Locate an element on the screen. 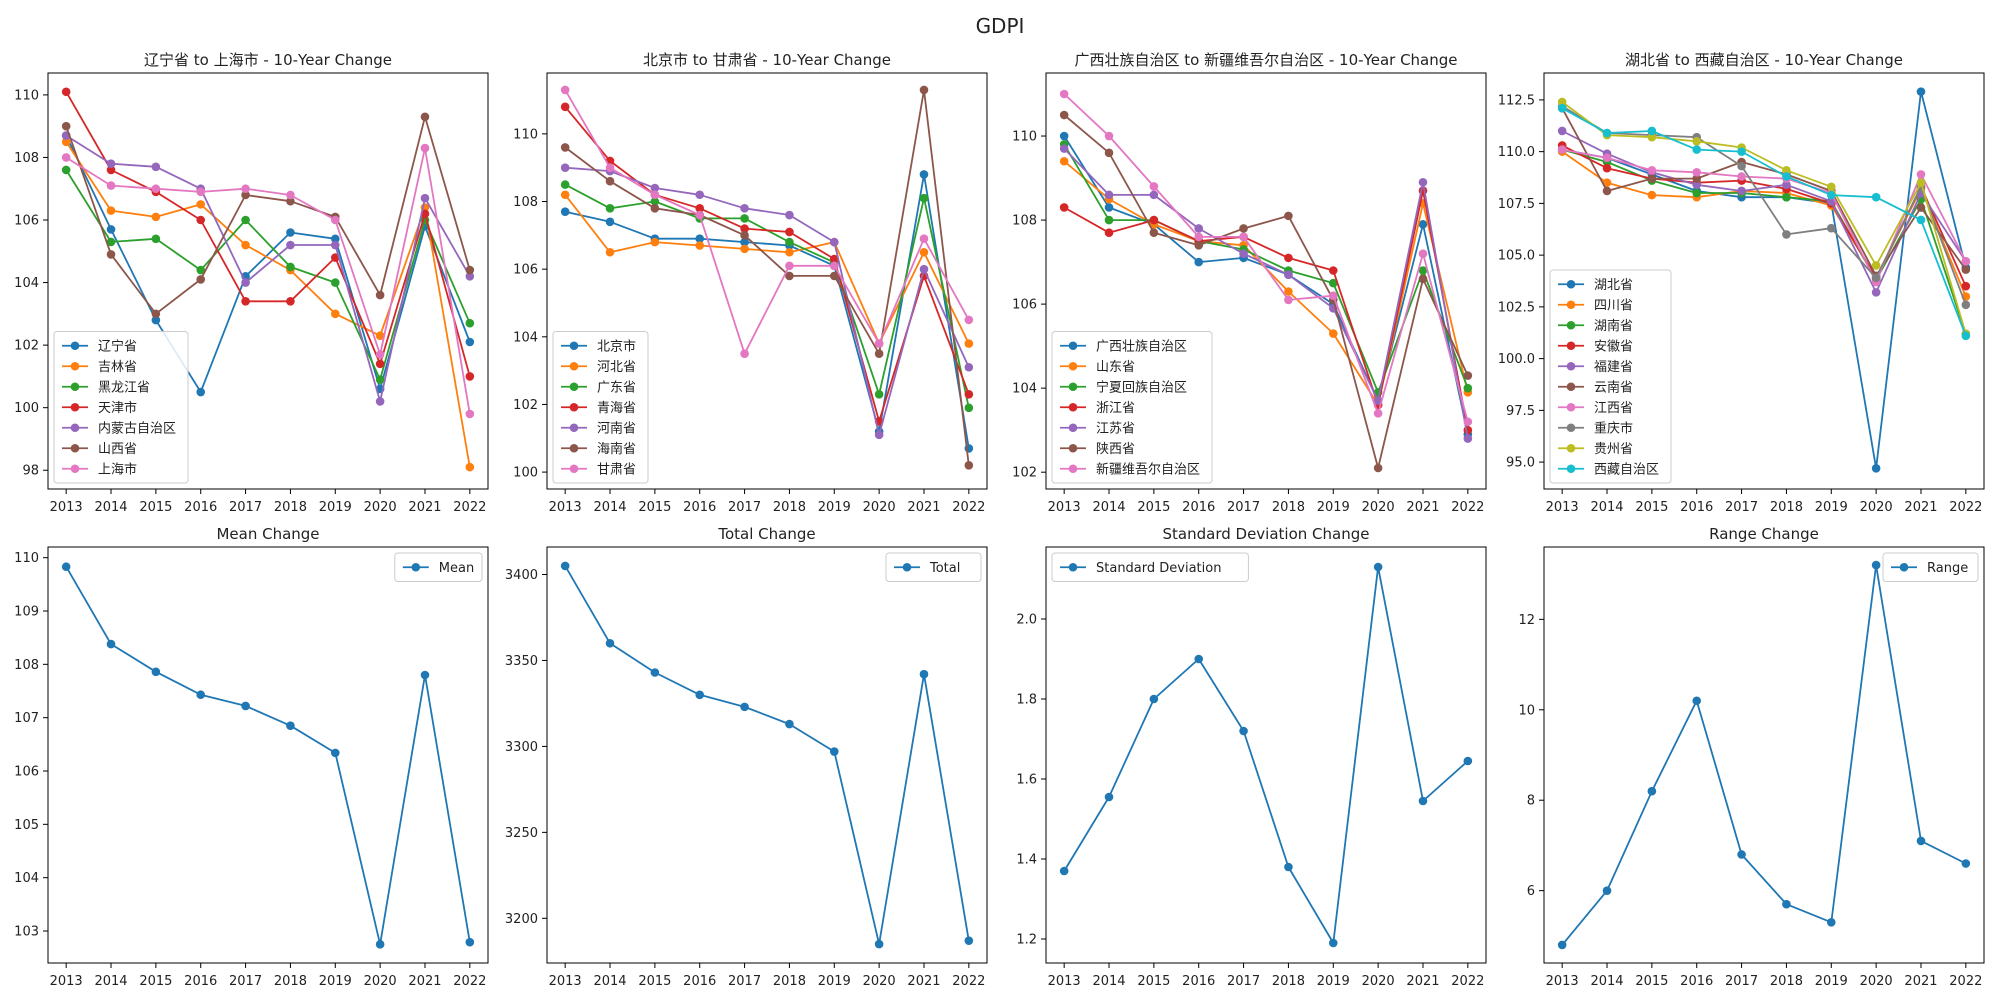 The width and height of the screenshot is (2000, 1000). x-tick-label: 2013 is located at coordinates (565, 507).